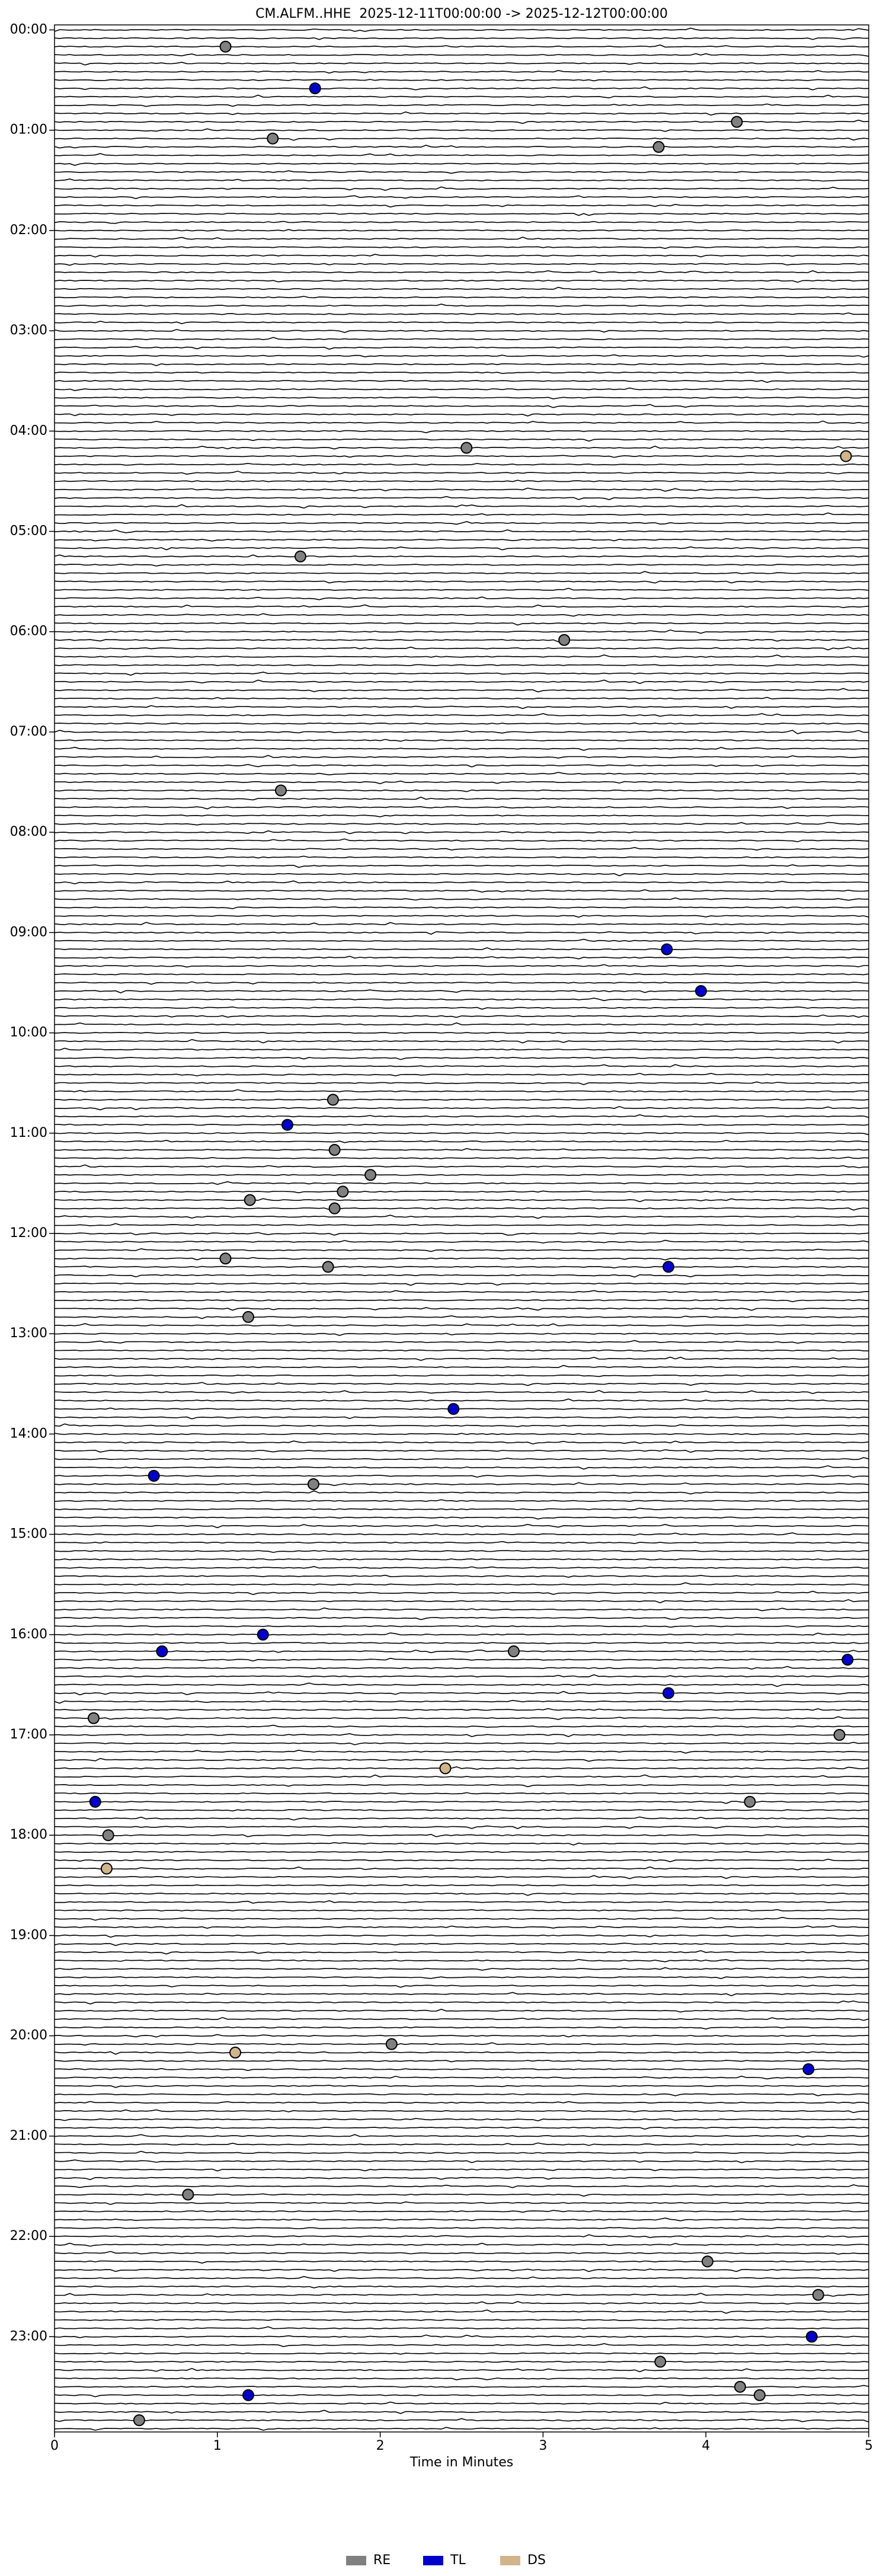 The image size is (880, 2576). What do you see at coordinates (380, 2445) in the screenshot?
I see `x-tick-label: 2` at bounding box center [380, 2445].